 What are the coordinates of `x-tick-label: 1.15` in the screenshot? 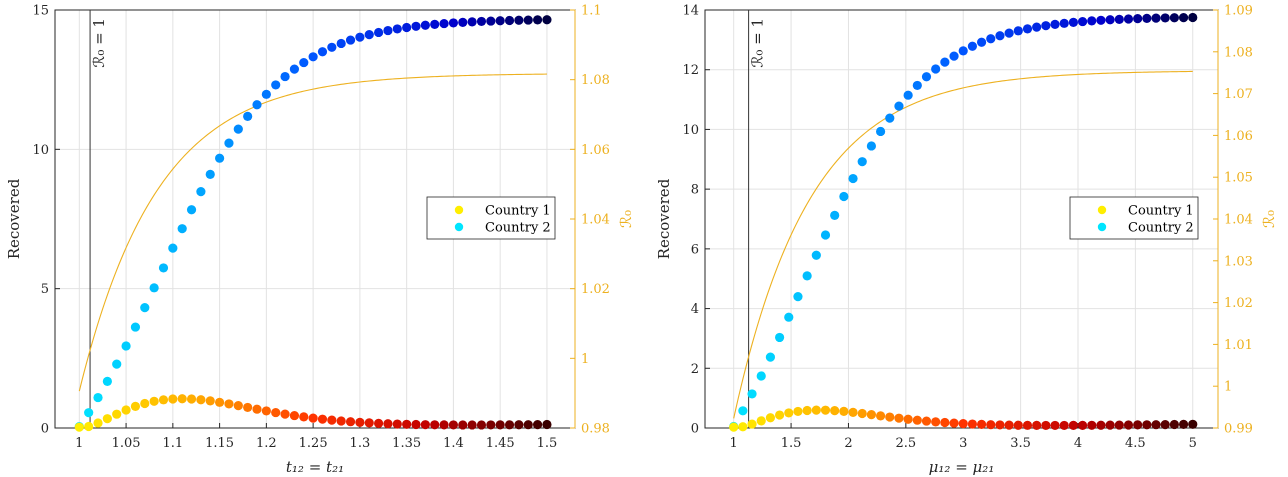 It's located at (219, 443).